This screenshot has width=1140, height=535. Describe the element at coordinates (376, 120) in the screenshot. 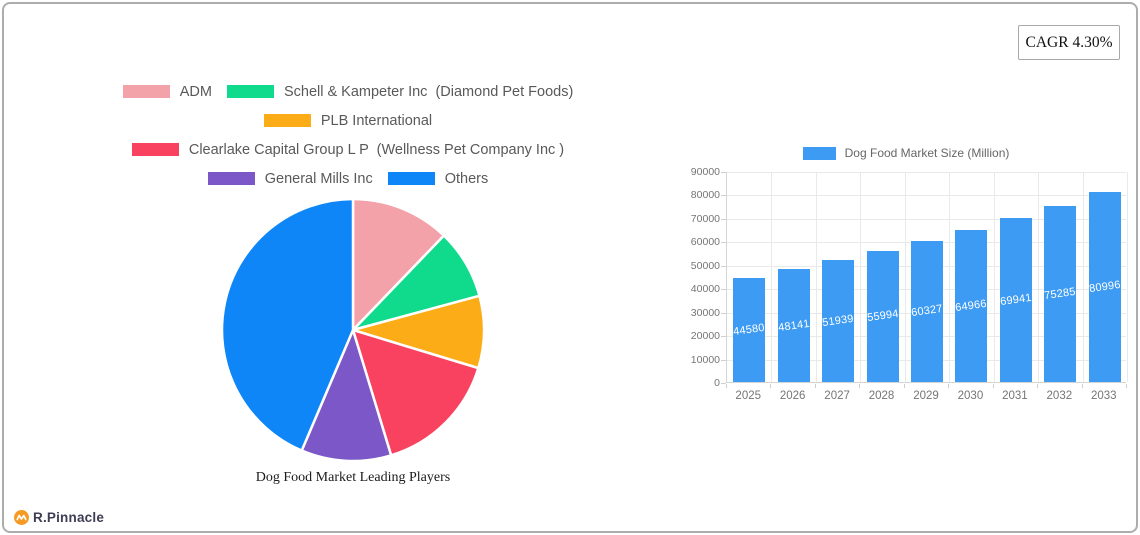

I see `legend-item-label: PLB International` at that location.